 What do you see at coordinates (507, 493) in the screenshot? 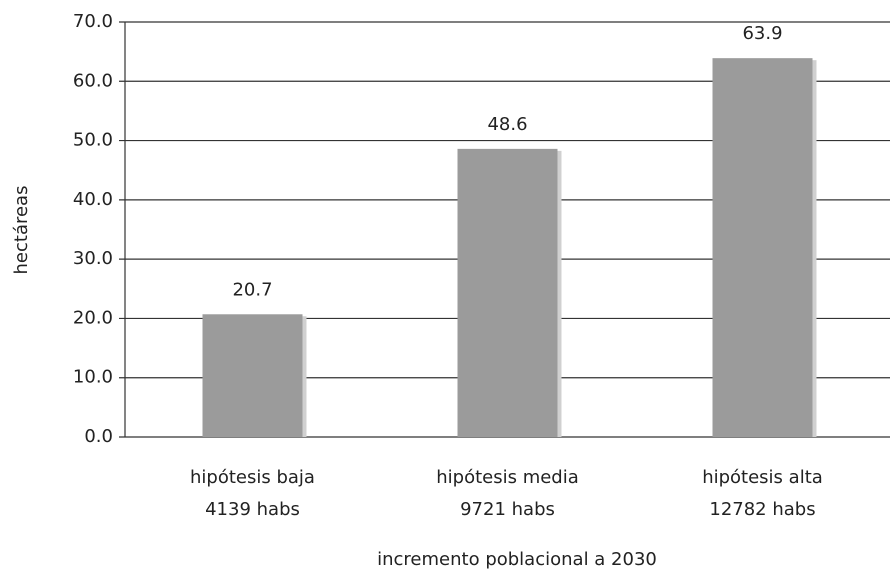
I see `x-tick-label: hipótesis media 9721 habs` at bounding box center [507, 493].